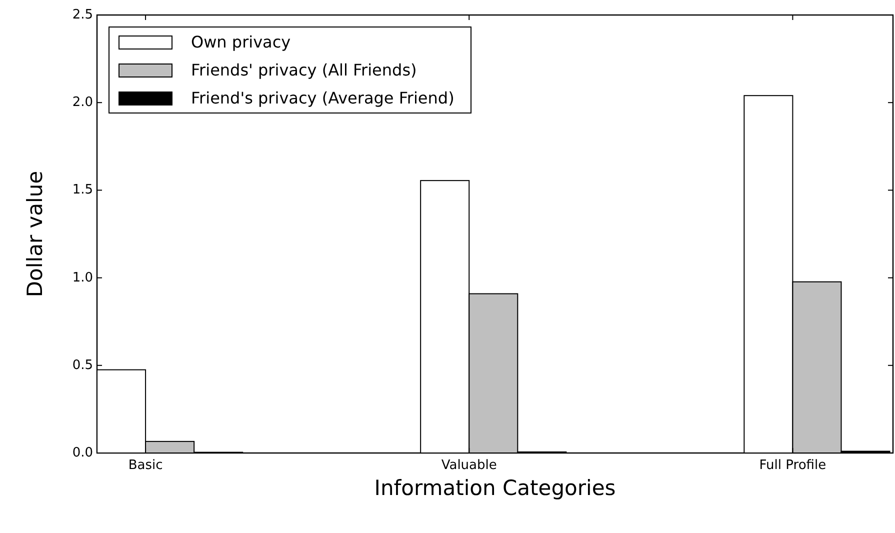 Image resolution: width=895 pixels, height=533 pixels. Describe the element at coordinates (82, 278) in the screenshot. I see `y-tick-label: 1.0` at that location.